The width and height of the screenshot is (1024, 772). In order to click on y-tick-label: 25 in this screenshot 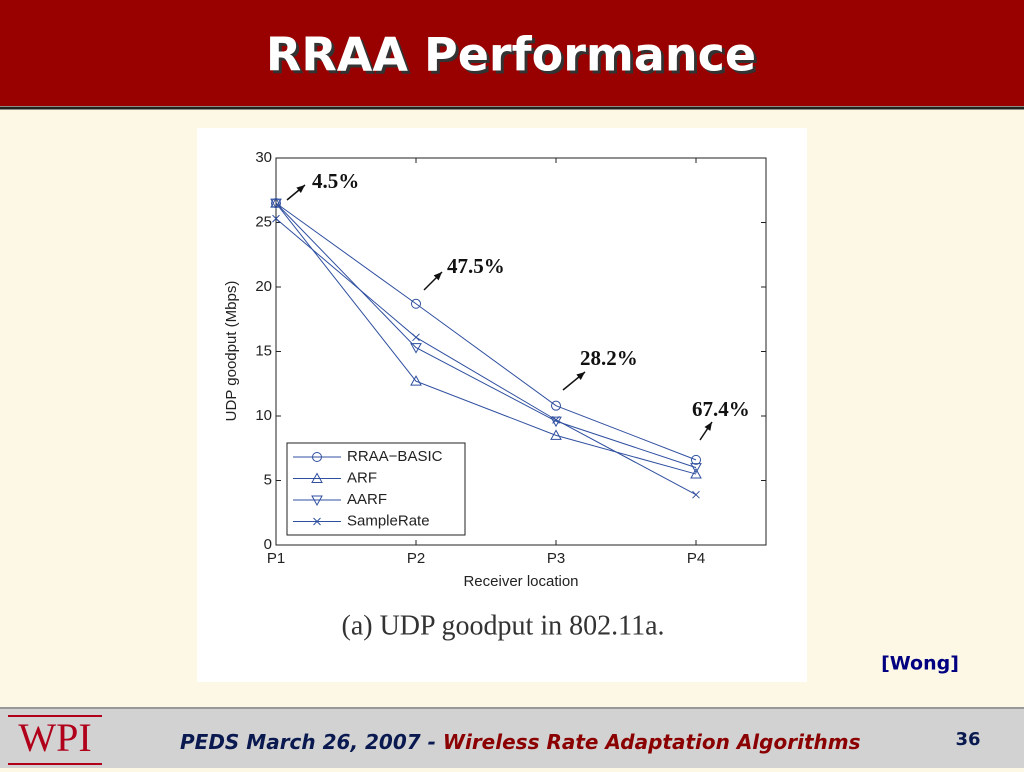, I will do `click(263, 221)`.